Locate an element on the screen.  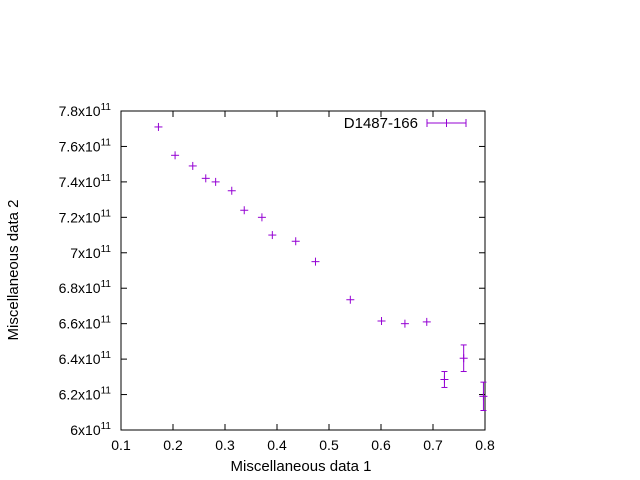
x-tick-label: 0.8 is located at coordinates (485, 445).